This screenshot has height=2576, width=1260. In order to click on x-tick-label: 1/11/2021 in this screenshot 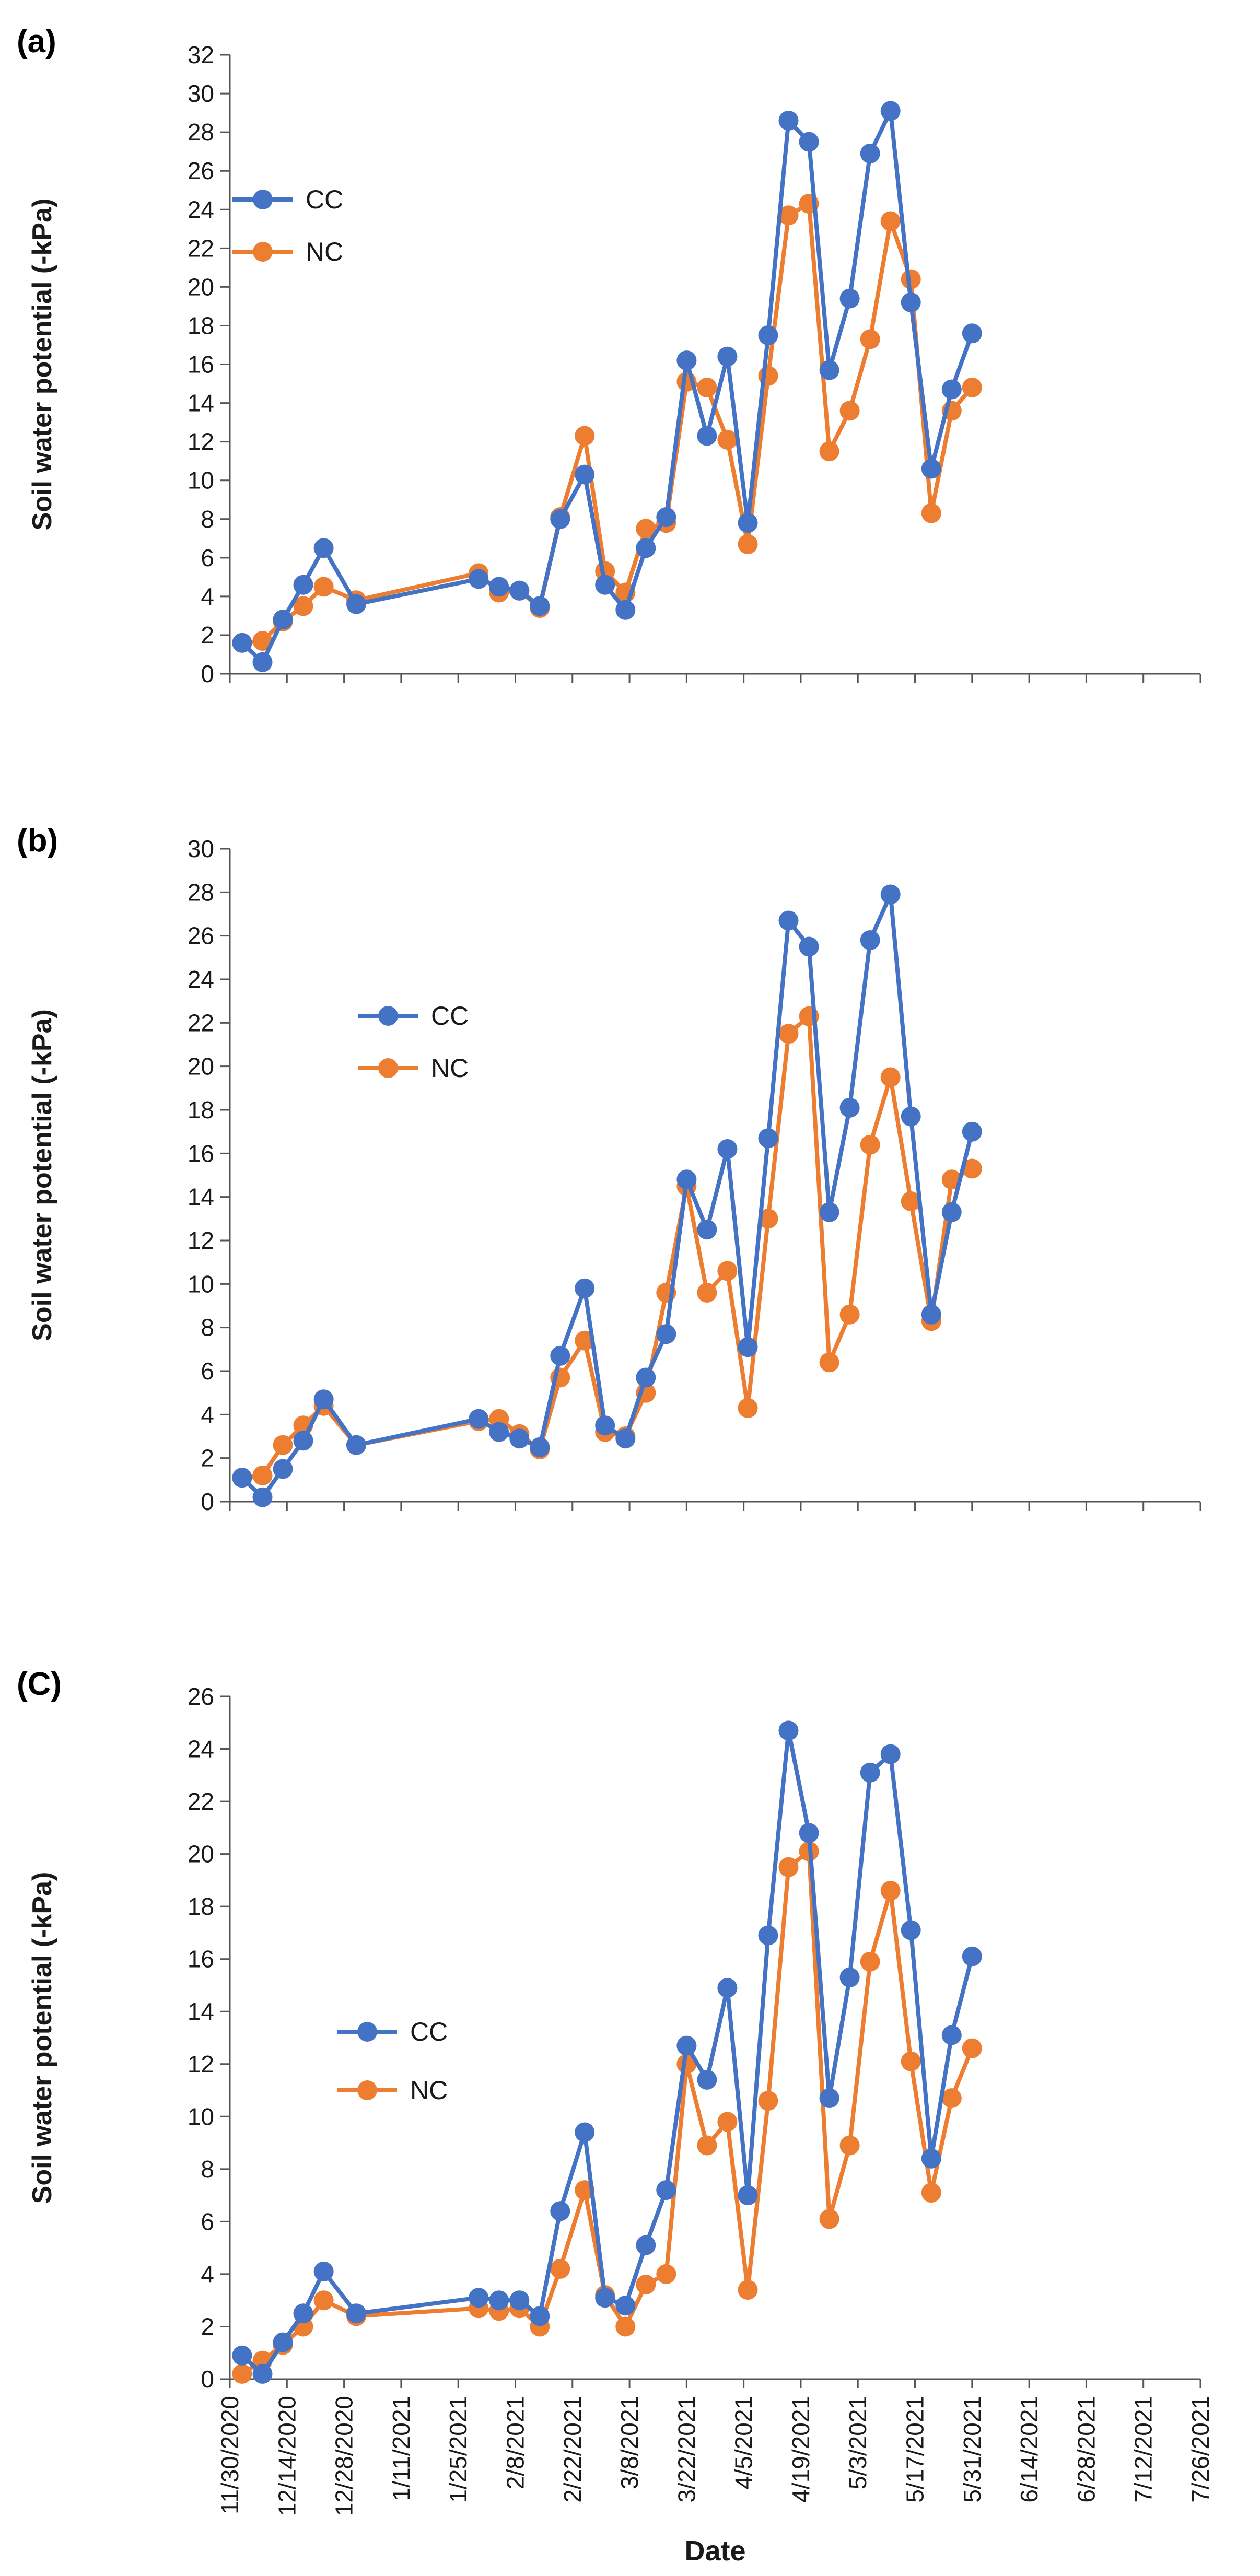, I will do `click(401, 2448)`.